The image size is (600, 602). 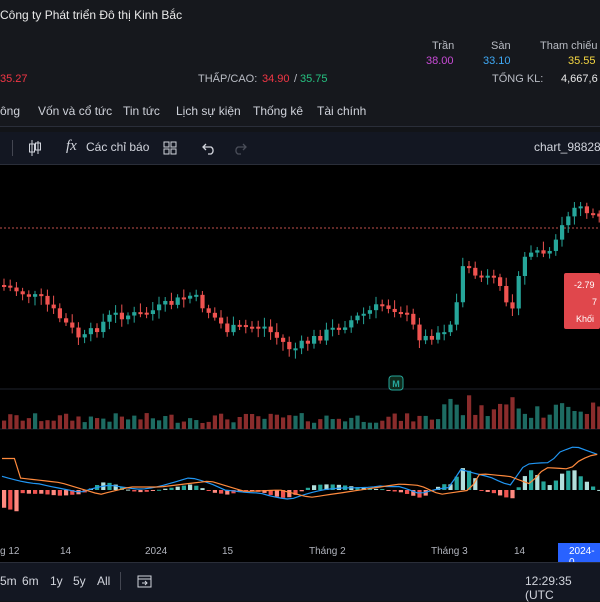 I want to click on event-marker: M, so click(x=396, y=383).